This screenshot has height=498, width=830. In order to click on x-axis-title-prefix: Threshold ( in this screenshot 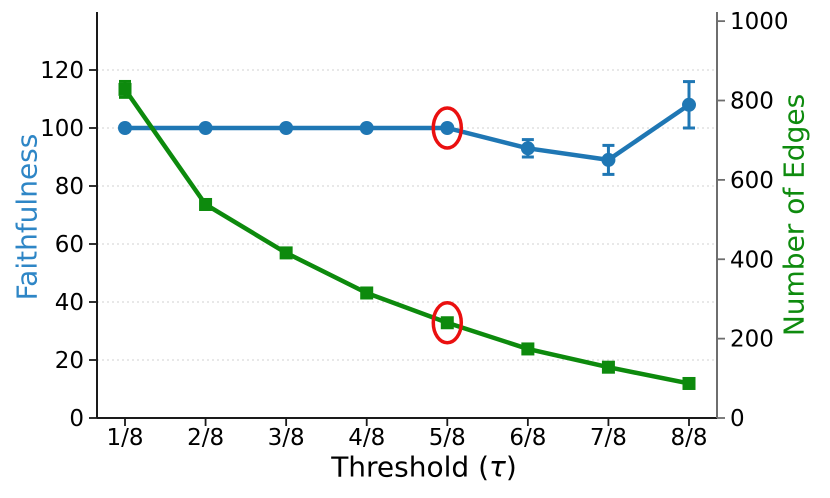, I will do `click(410, 467)`.